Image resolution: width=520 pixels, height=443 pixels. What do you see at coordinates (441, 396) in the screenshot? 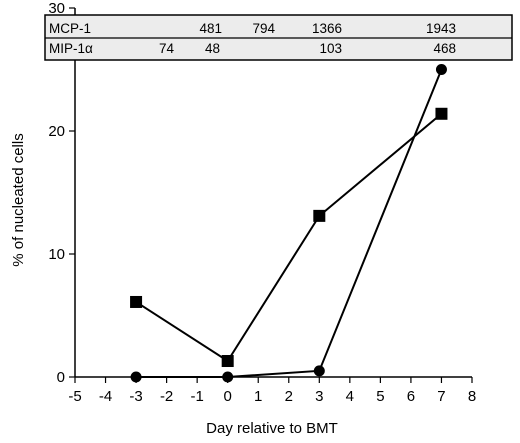
I see `x-tick-label: 7` at bounding box center [441, 396].